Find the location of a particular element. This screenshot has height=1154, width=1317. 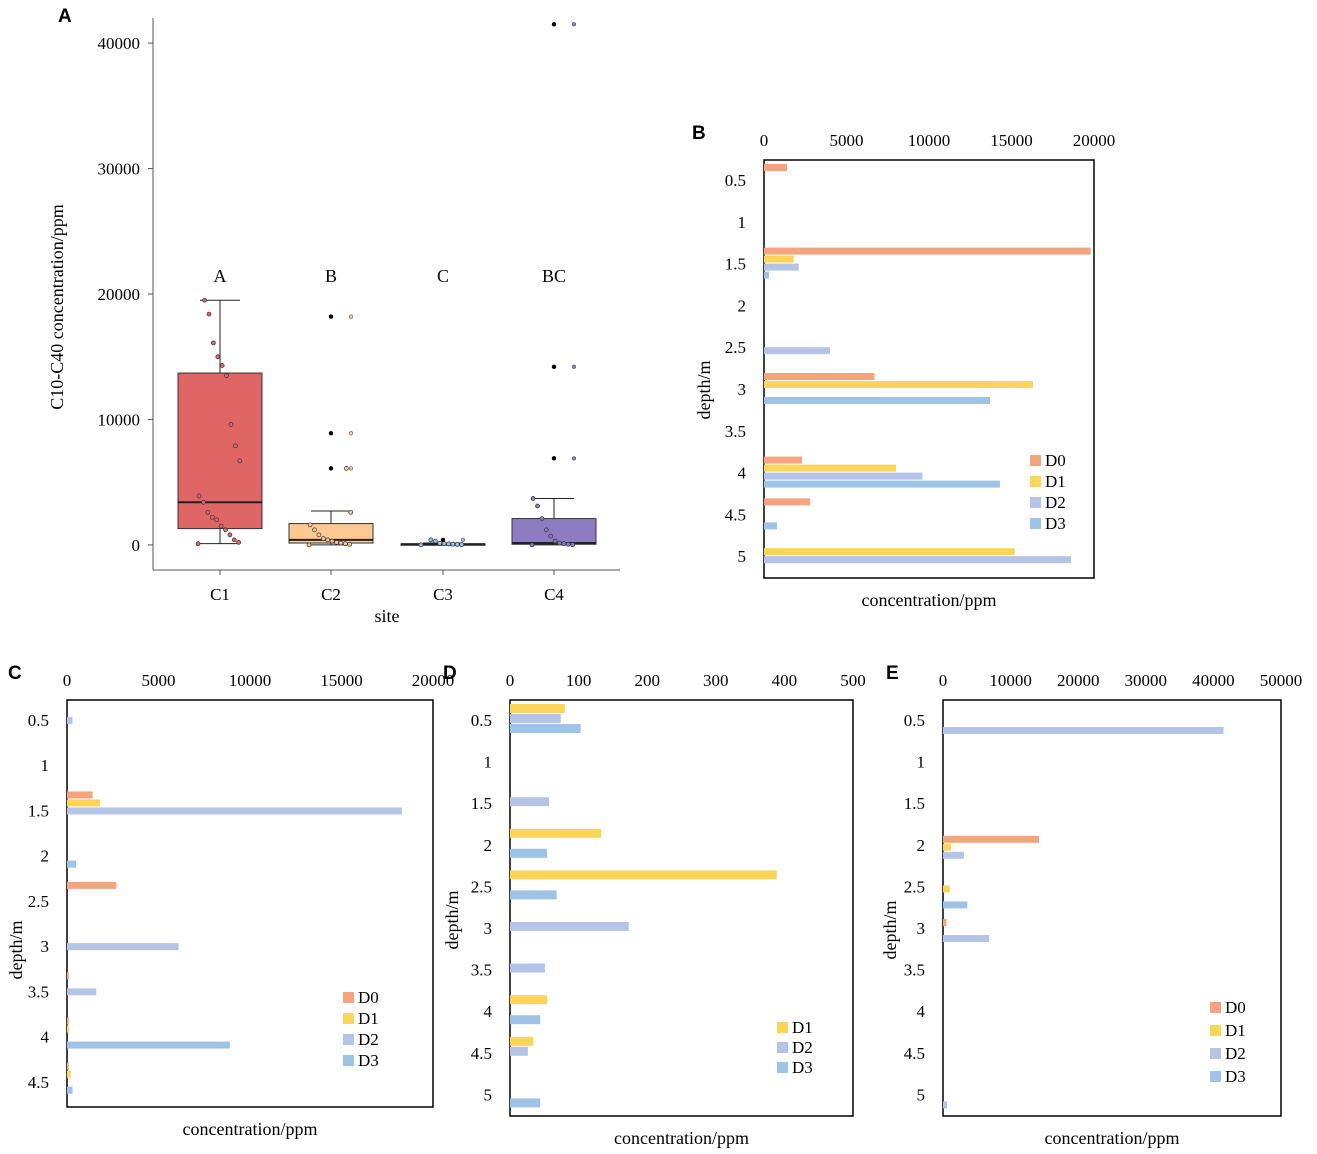

panel-a-sig-letter-C4: BC is located at coordinates (554, 276).